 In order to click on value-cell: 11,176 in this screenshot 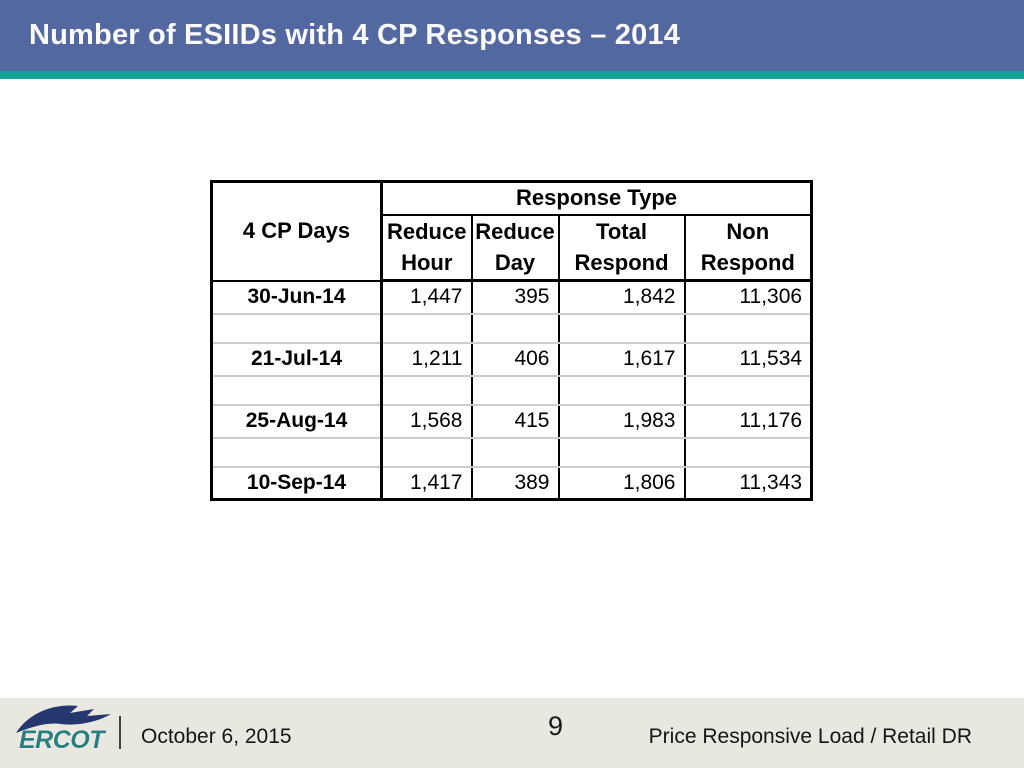, I will do `click(747, 421)`.